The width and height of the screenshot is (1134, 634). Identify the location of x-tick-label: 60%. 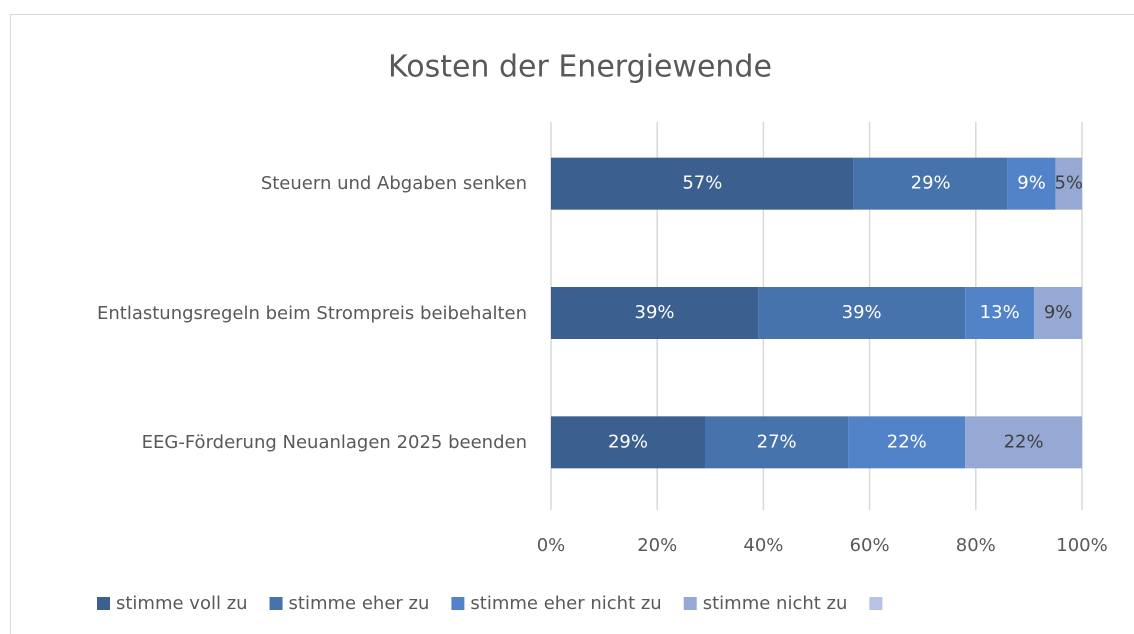
(870, 545).